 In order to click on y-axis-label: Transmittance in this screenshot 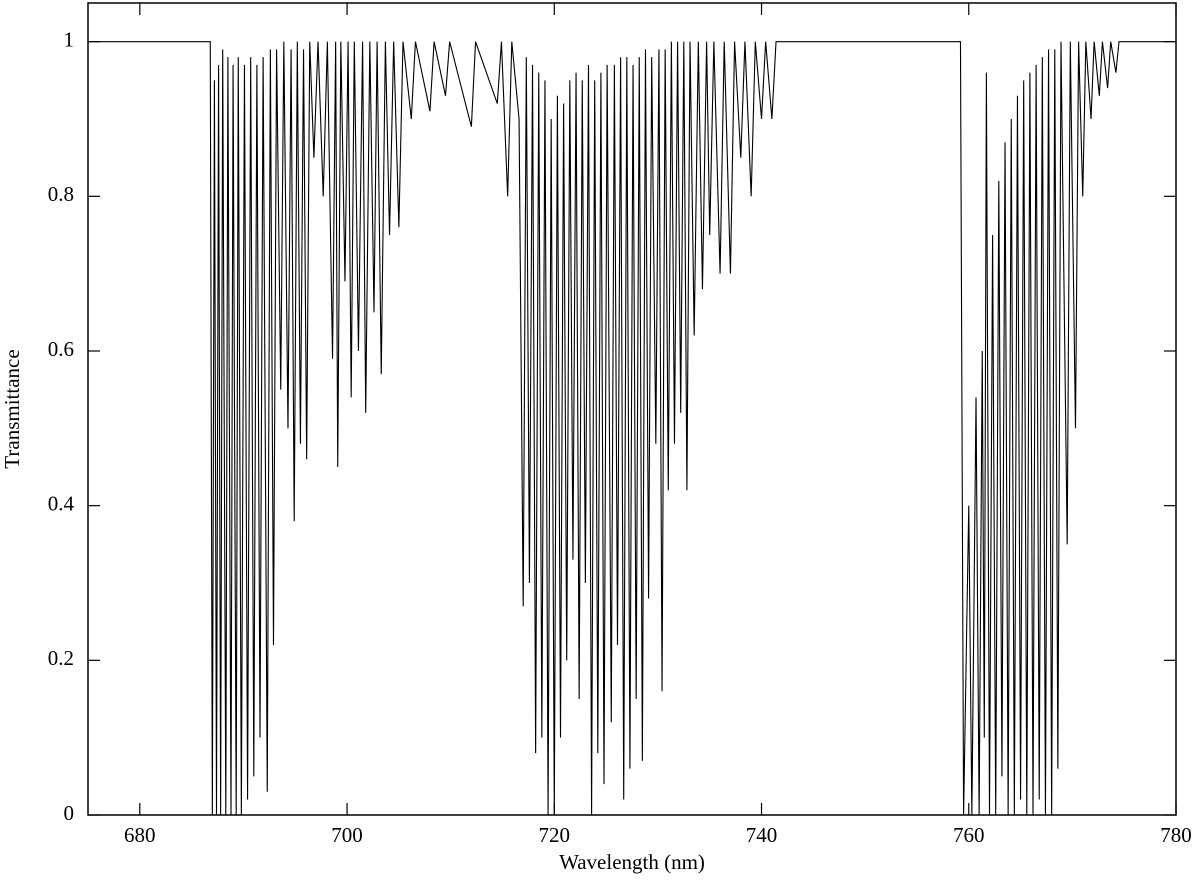, I will do `click(12, 408)`.